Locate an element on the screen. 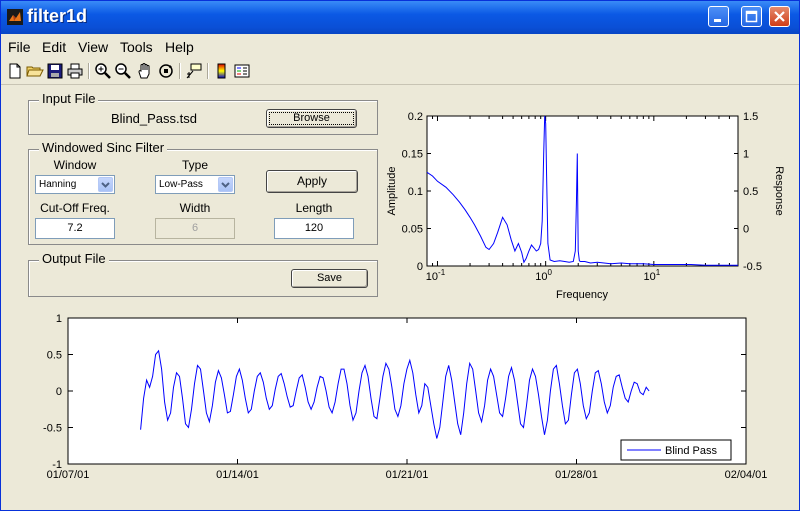  plot-background is located at coordinates (582, 191).